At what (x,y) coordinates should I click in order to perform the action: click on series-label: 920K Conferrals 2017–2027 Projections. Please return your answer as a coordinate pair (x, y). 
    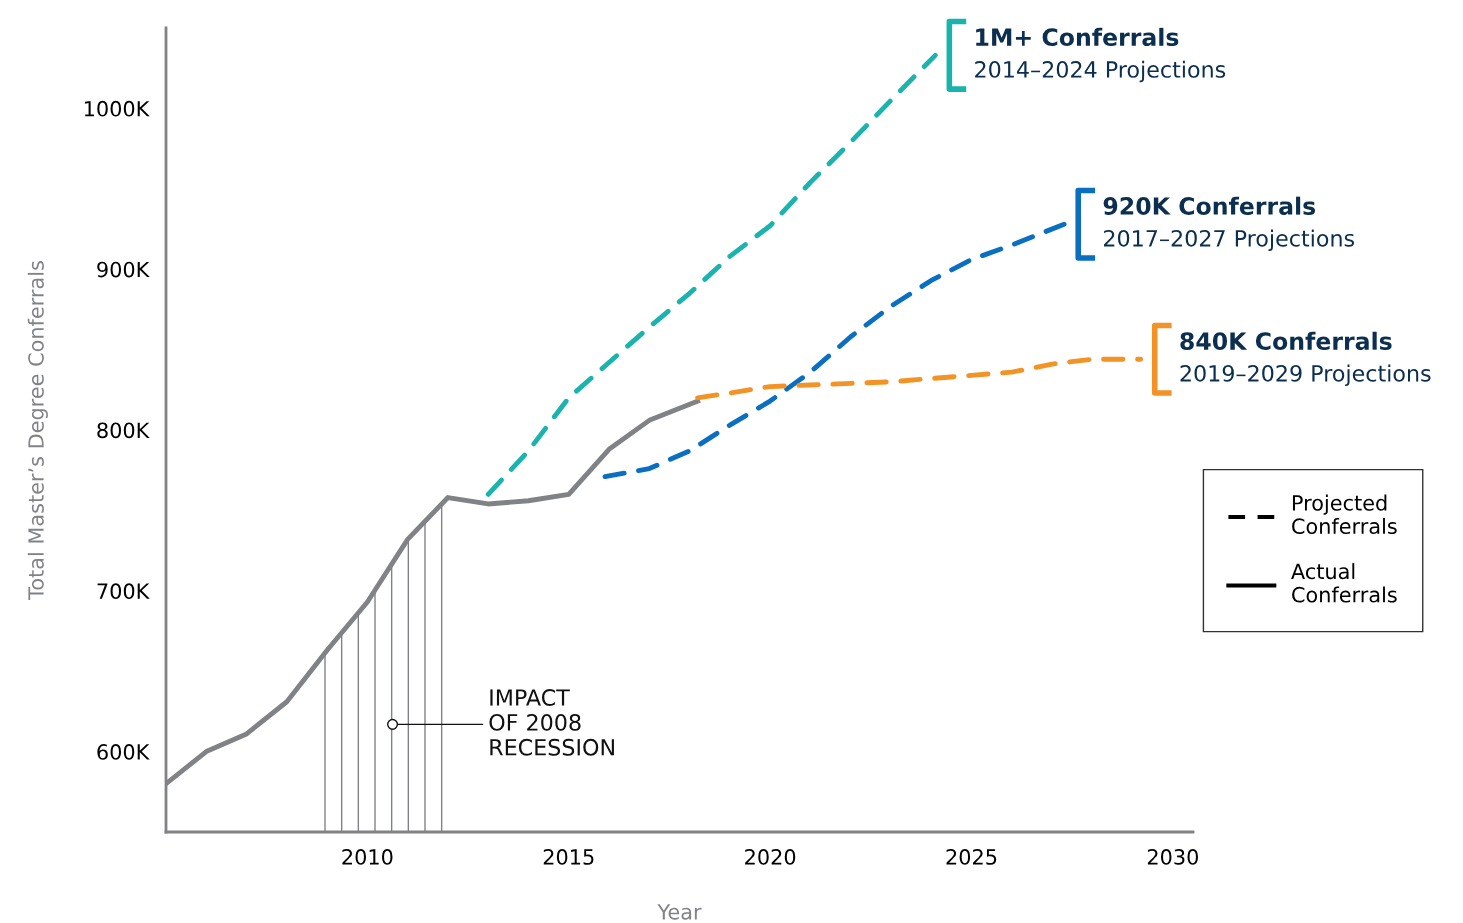
    Looking at the image, I should click on (1229, 224).